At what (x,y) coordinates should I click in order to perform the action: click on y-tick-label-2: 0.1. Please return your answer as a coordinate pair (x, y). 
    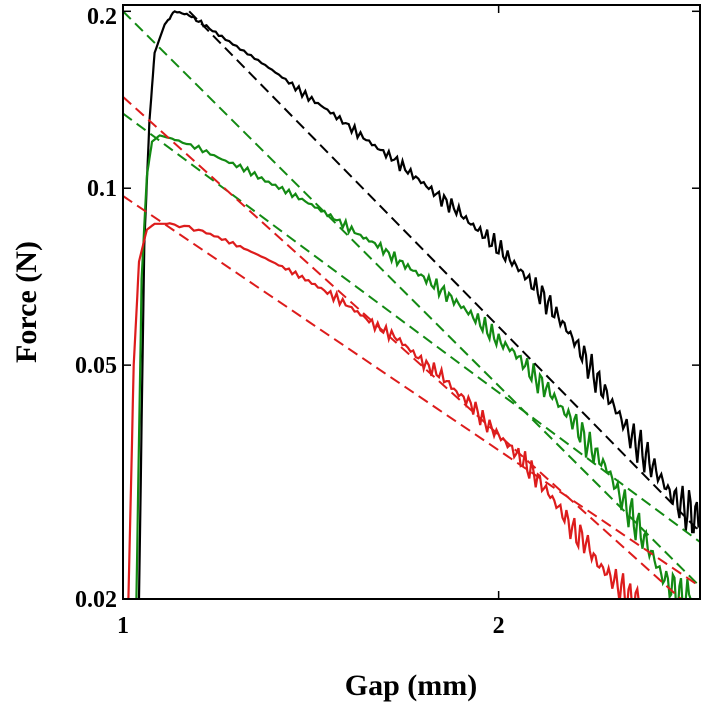
    Looking at the image, I should click on (102, 189).